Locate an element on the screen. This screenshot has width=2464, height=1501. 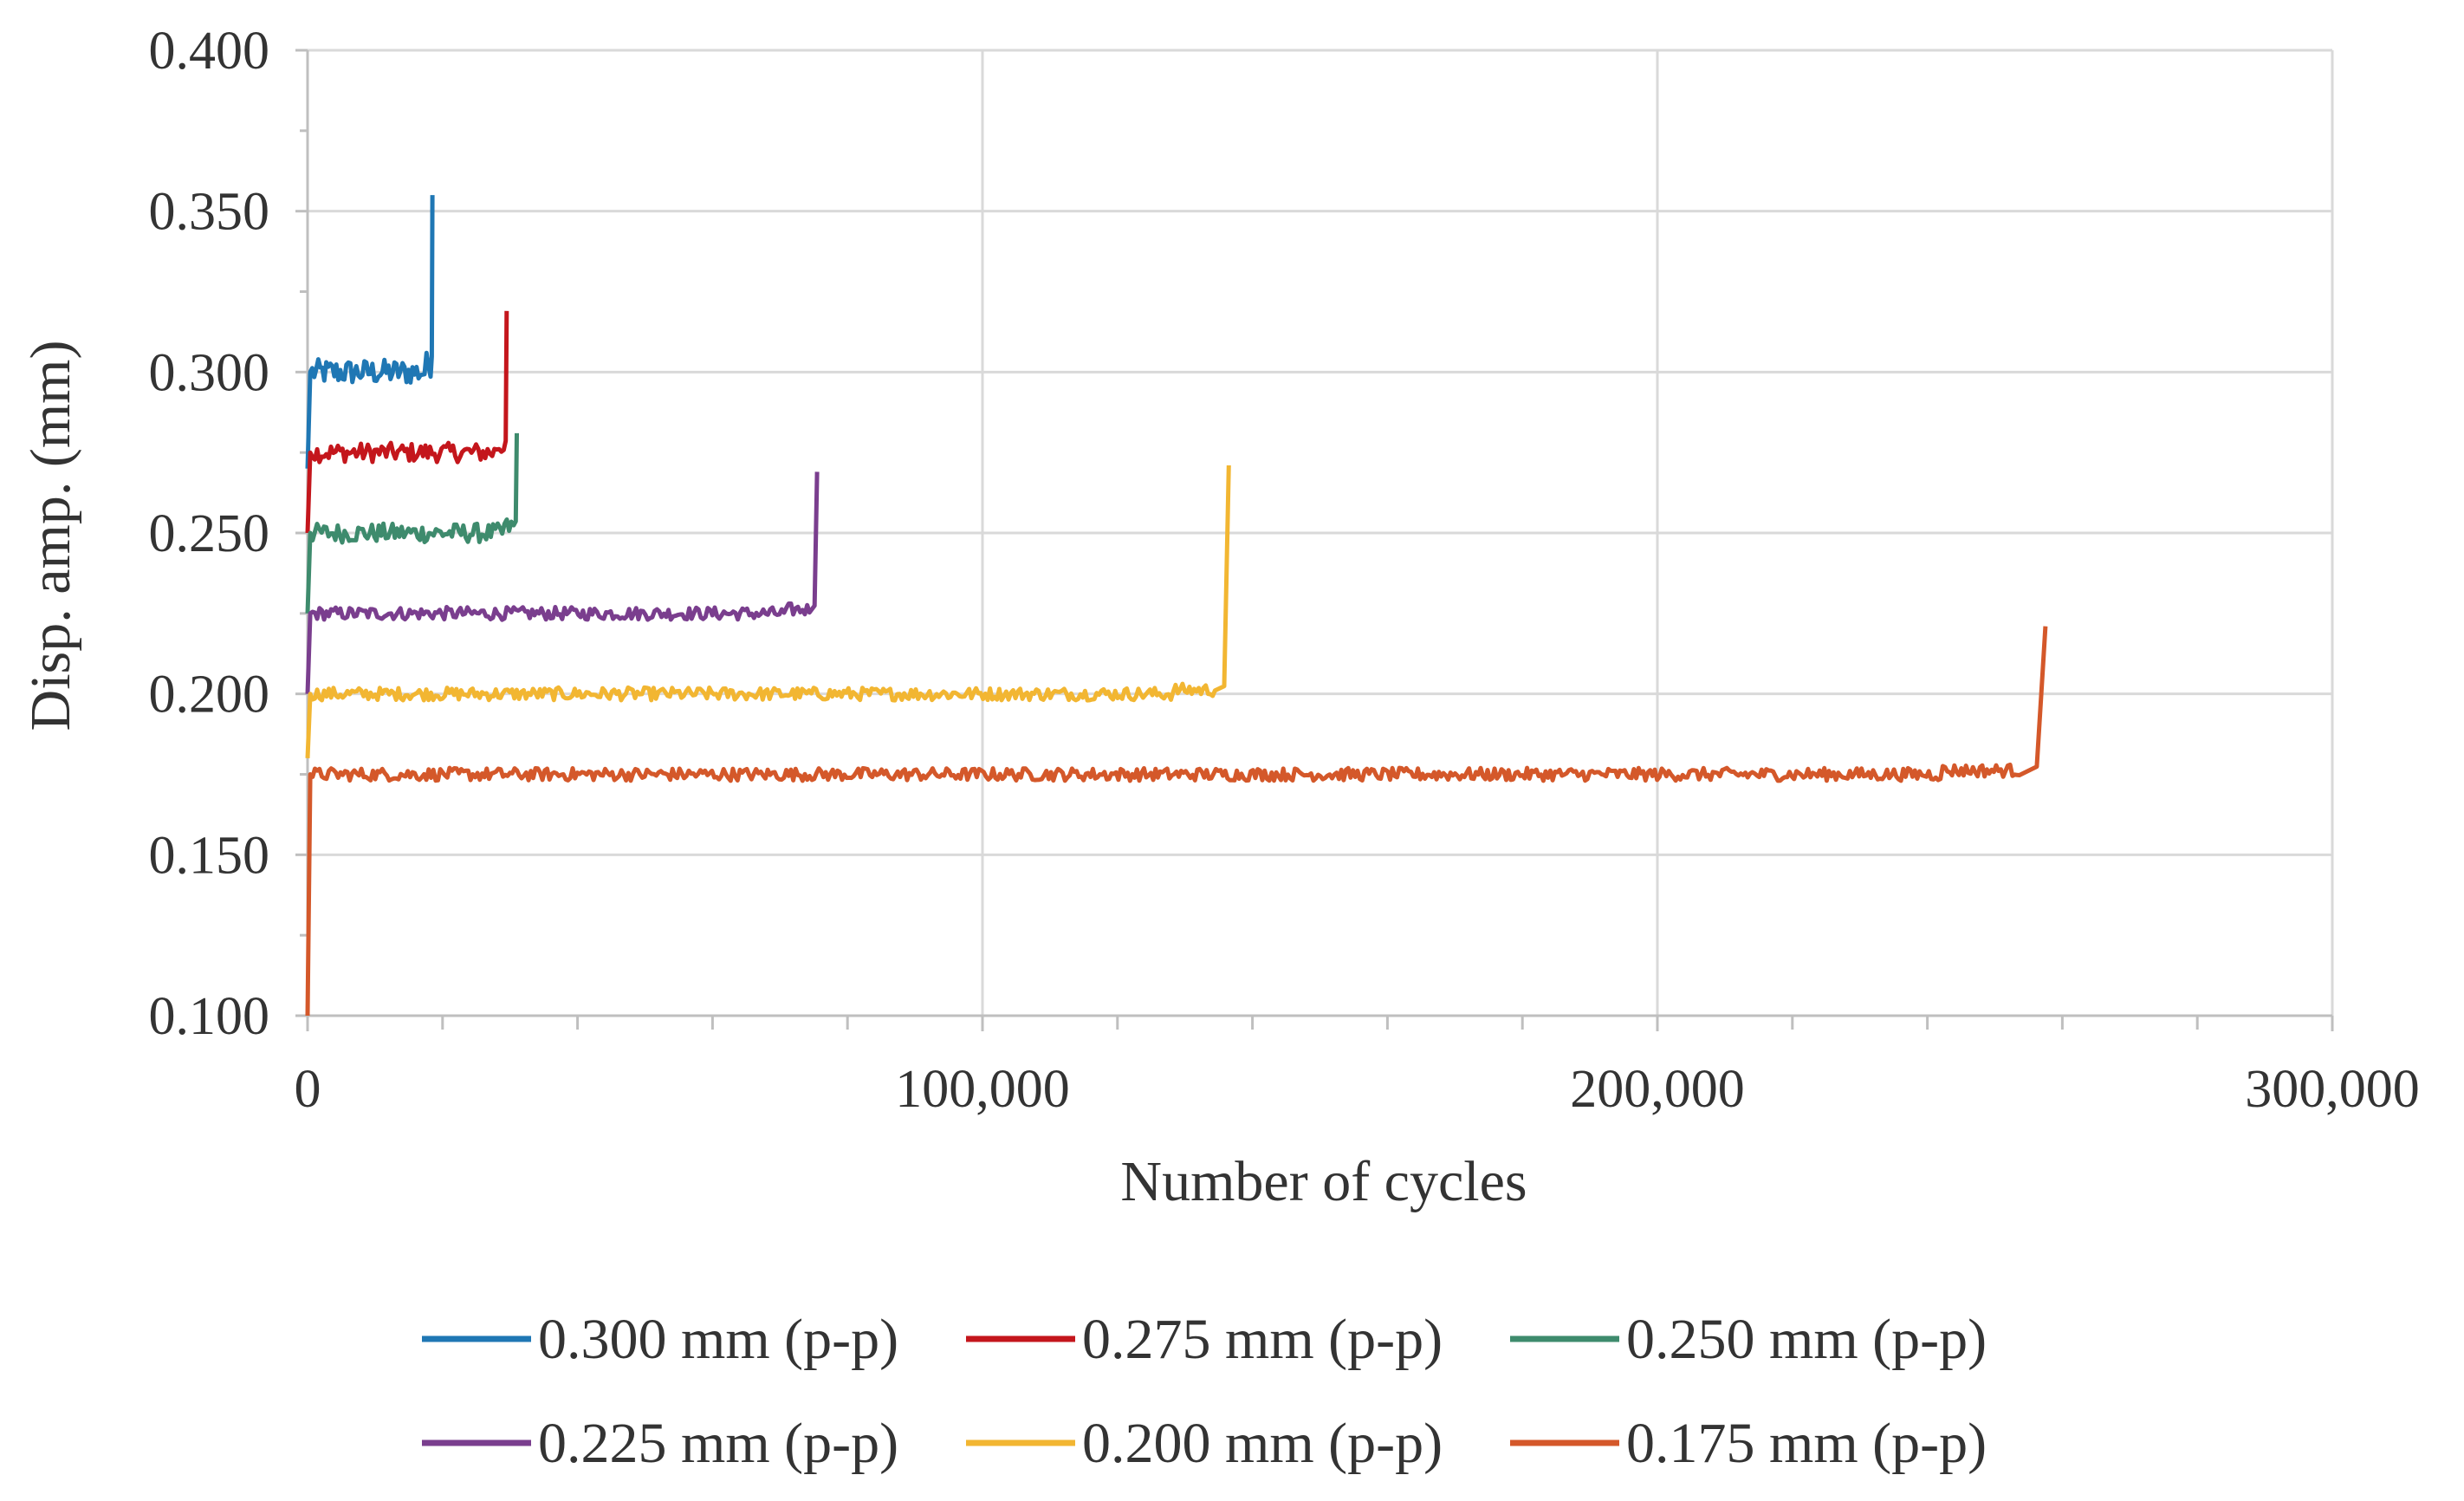
legend-label-3: 0.225 mm (p-p) is located at coordinates (718, 1443).